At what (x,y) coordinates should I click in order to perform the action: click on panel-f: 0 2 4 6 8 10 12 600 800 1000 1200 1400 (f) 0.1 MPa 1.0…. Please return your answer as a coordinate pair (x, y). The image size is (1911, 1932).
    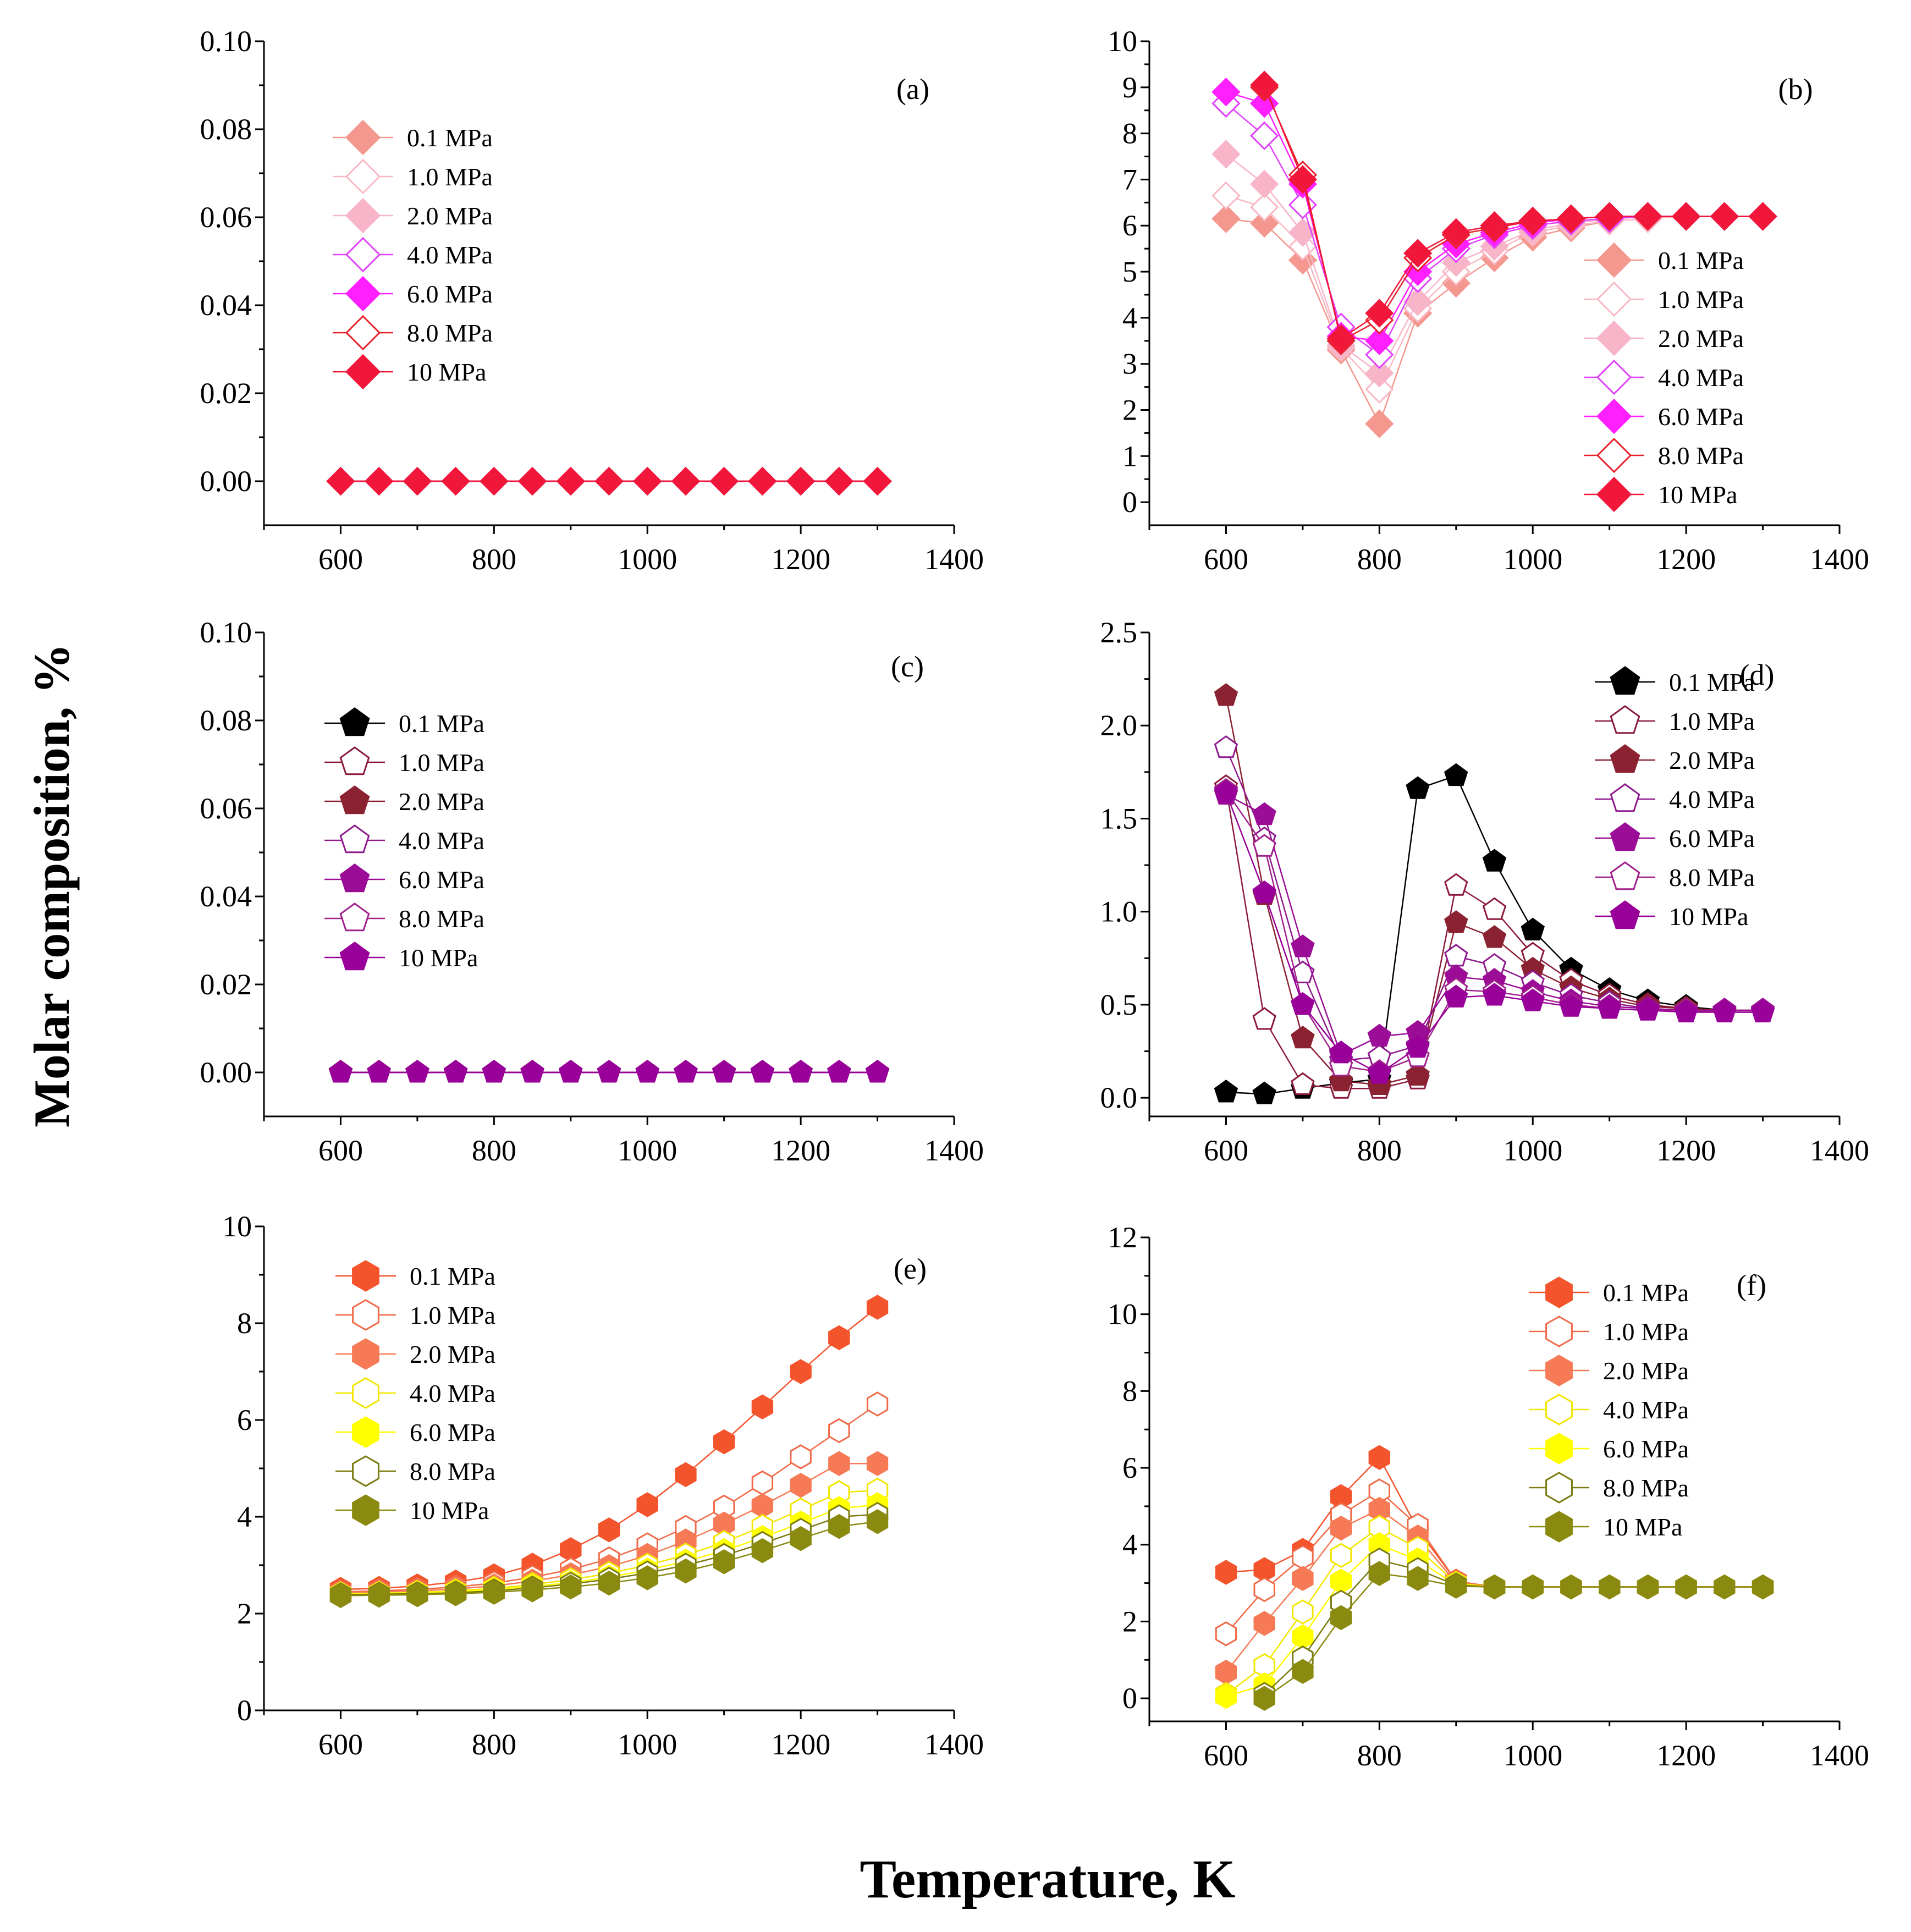
    Looking at the image, I should click on (1488, 1496).